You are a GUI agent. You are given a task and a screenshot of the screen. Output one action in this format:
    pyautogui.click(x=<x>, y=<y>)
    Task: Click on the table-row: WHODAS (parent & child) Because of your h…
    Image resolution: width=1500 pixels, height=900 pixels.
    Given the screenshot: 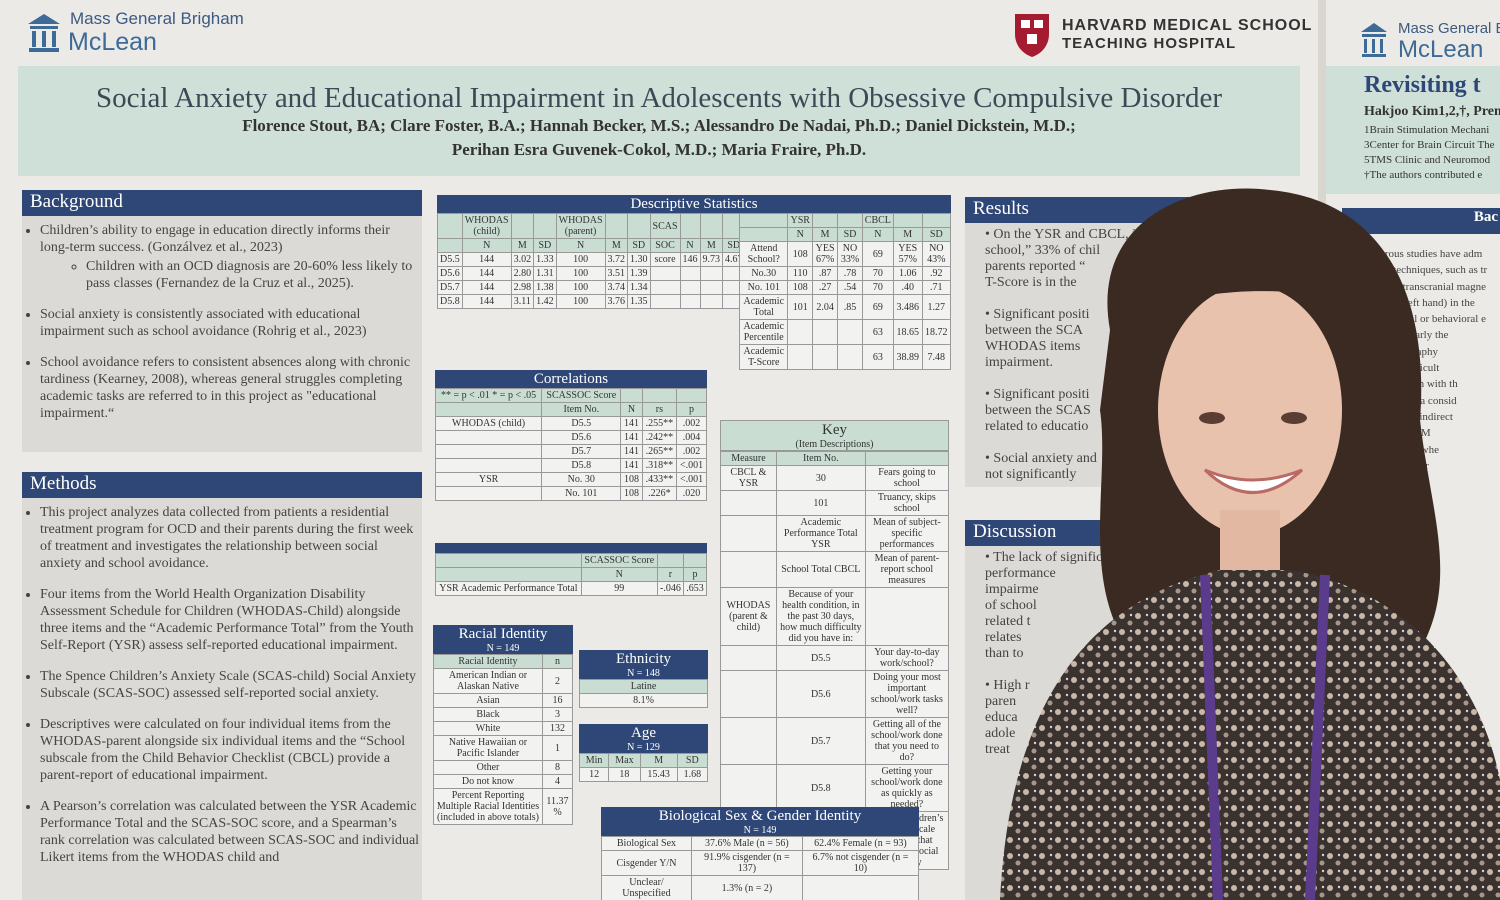 What is the action you would take?
    pyautogui.click(x=835, y=616)
    